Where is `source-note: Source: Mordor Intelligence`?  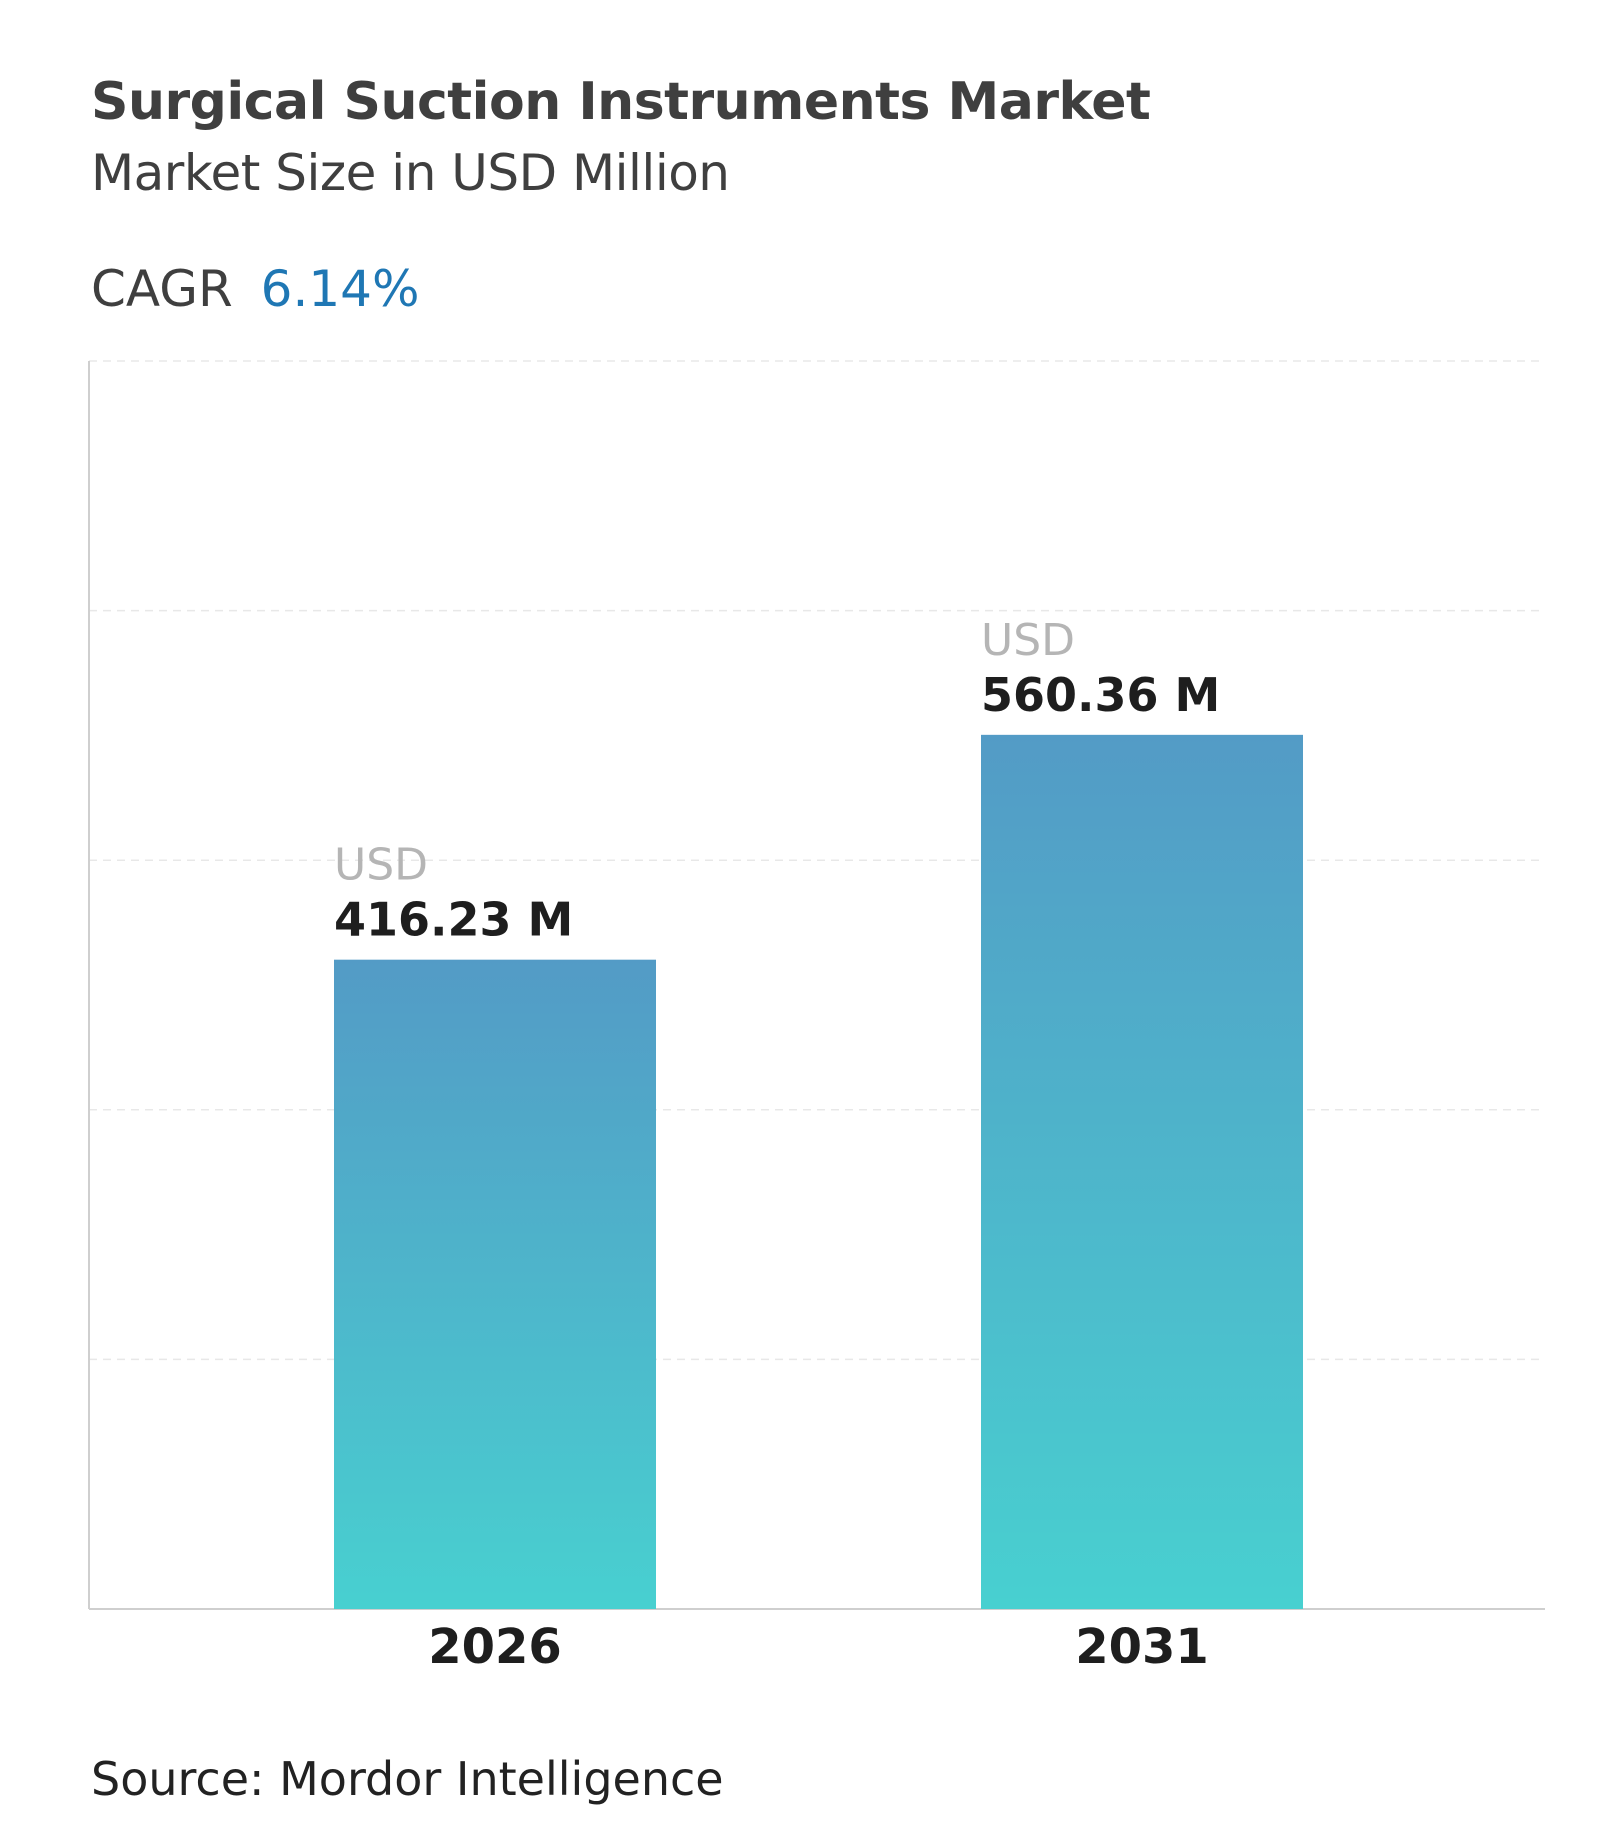
source-note: Source: Mordor Intelligence is located at coordinates (407, 1779).